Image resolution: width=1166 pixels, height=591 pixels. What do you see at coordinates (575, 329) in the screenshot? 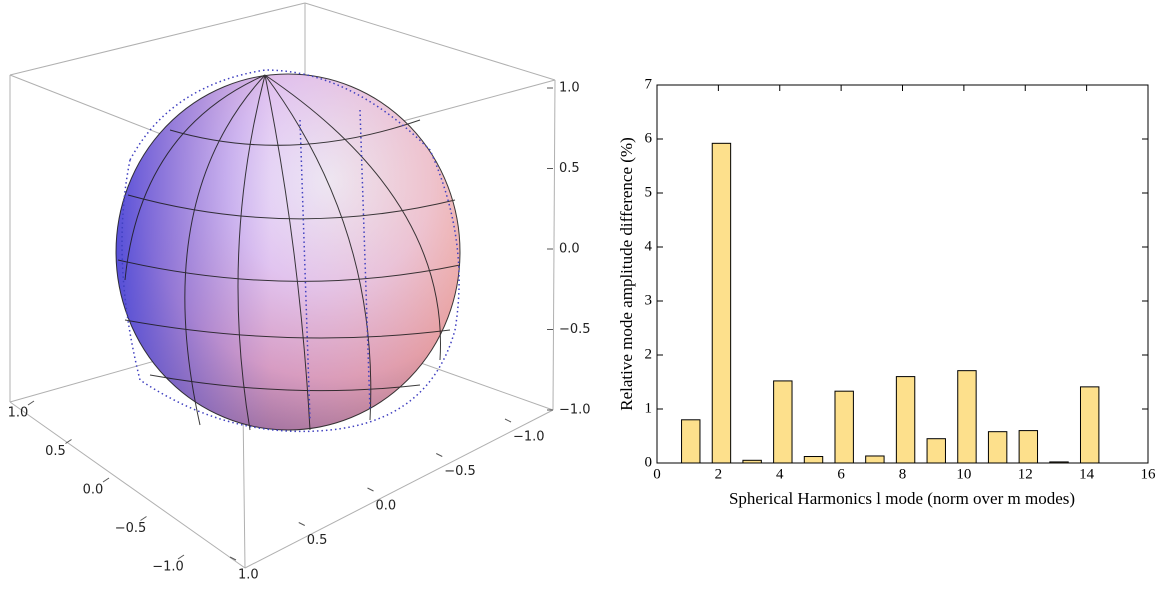
I see `z-tick-label: −0.5` at bounding box center [575, 329].